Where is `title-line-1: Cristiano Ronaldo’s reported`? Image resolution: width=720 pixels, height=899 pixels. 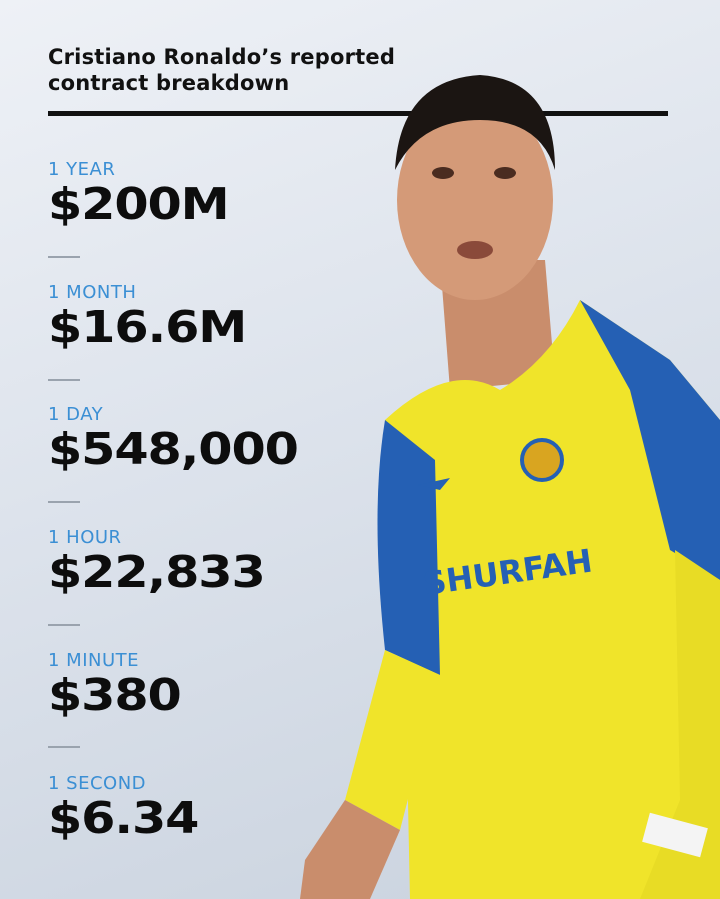
title-line-1: Cristiano Ronaldo’s reported is located at coordinates (222, 57).